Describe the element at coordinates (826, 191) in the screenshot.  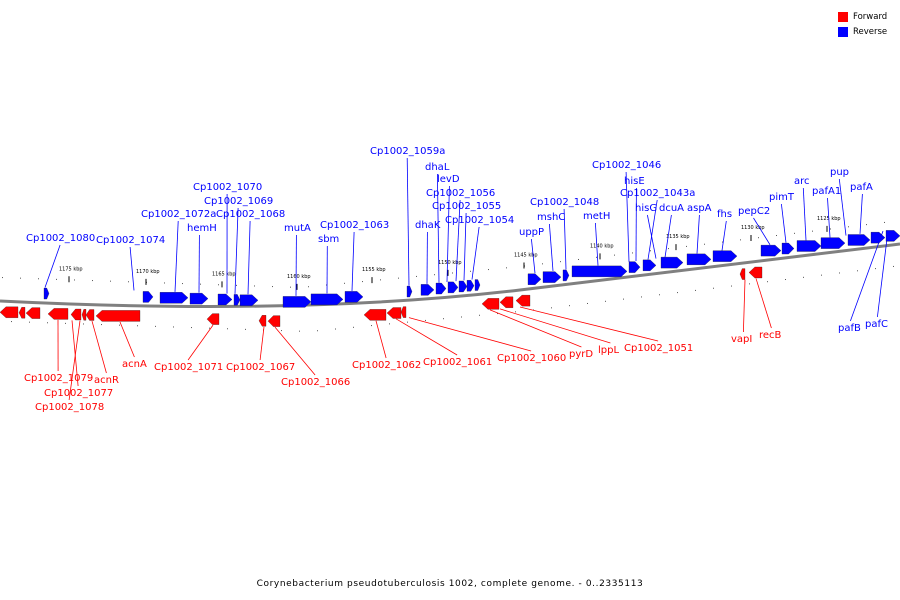
I see `gene-label-pafa1: pafA1` at that location.